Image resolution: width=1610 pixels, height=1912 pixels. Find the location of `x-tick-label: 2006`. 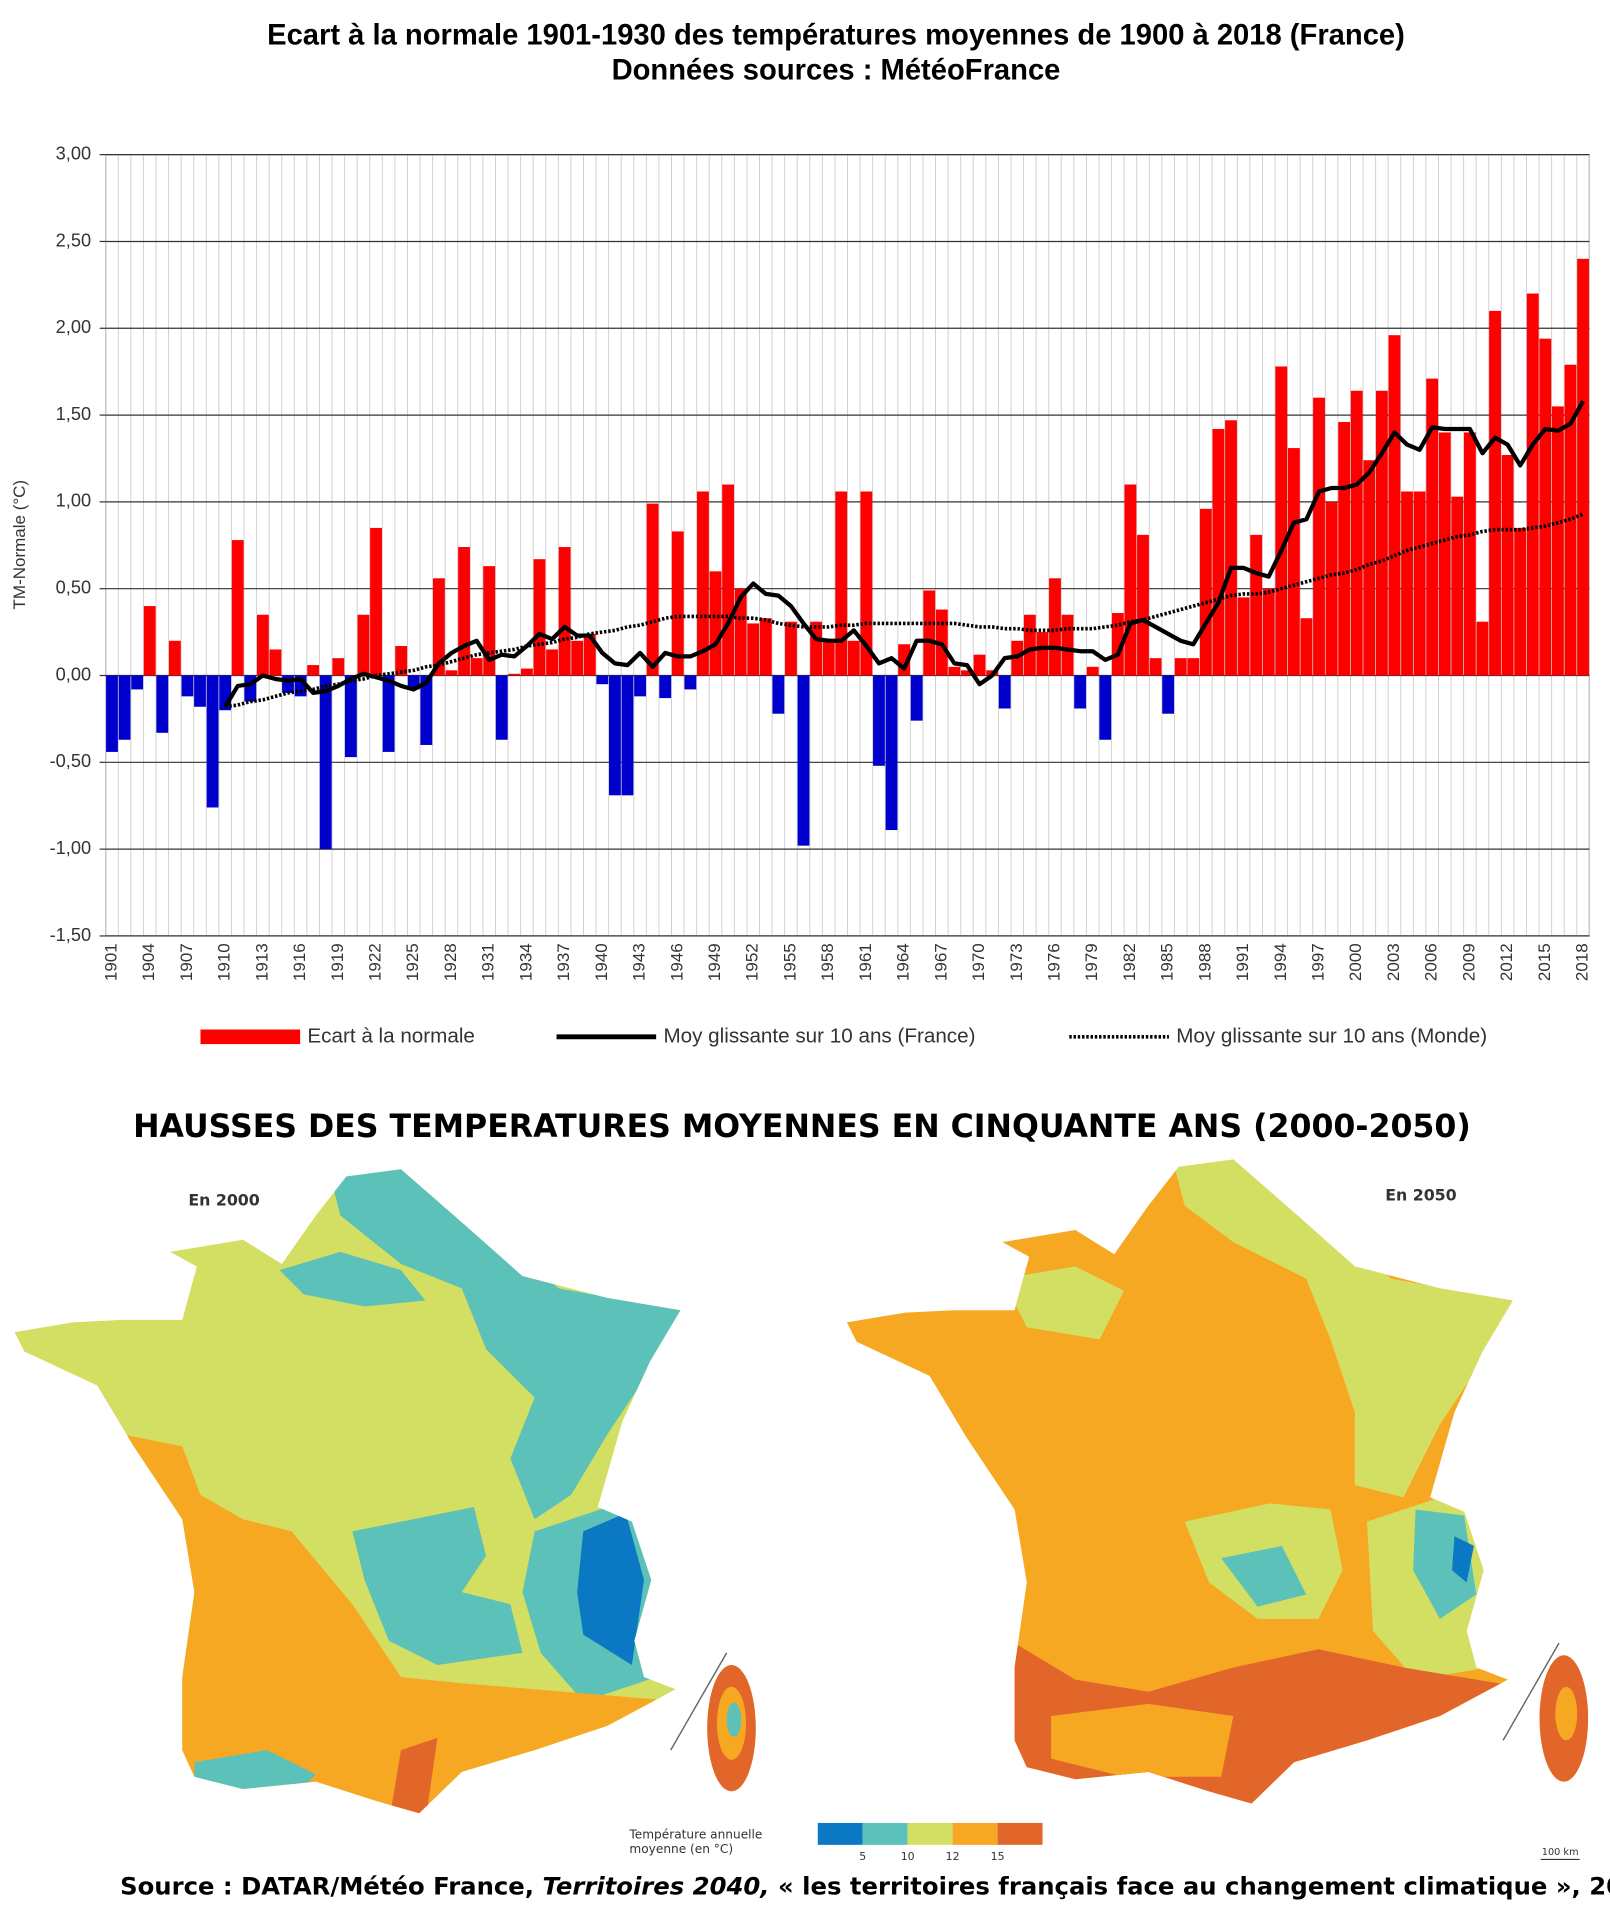

x-tick-label: 2006 is located at coordinates (1431, 962).